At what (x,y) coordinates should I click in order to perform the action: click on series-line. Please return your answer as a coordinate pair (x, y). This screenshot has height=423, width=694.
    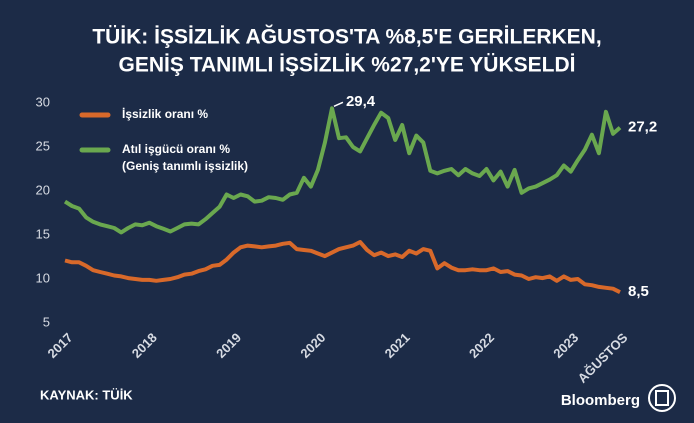
    Looking at the image, I should click on (342, 267).